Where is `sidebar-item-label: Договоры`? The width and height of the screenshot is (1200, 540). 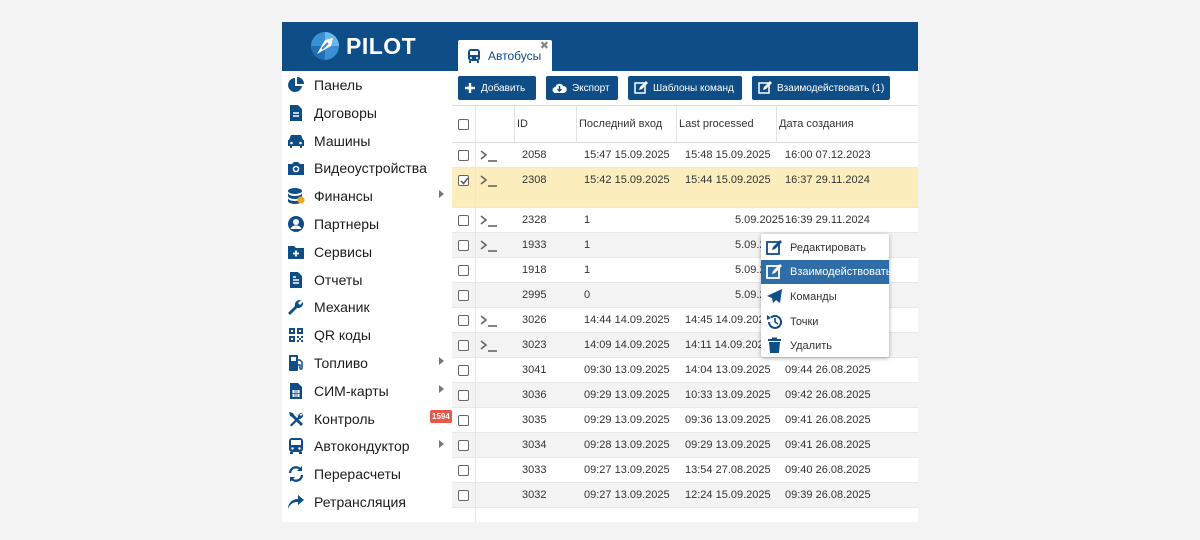
sidebar-item-label: Договоры is located at coordinates (345, 112).